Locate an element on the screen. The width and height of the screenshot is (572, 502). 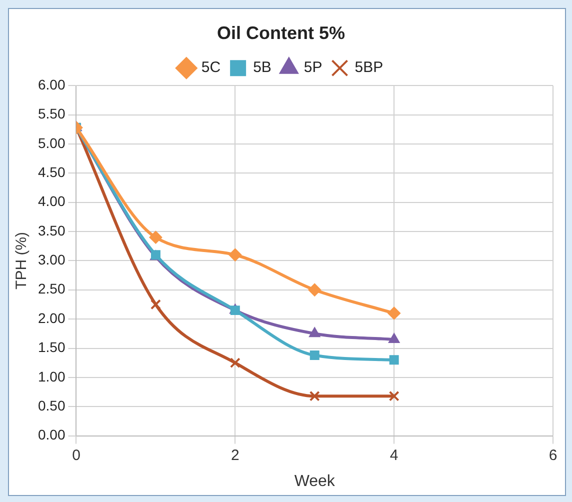
x-tick-label: 2 is located at coordinates (235, 455).